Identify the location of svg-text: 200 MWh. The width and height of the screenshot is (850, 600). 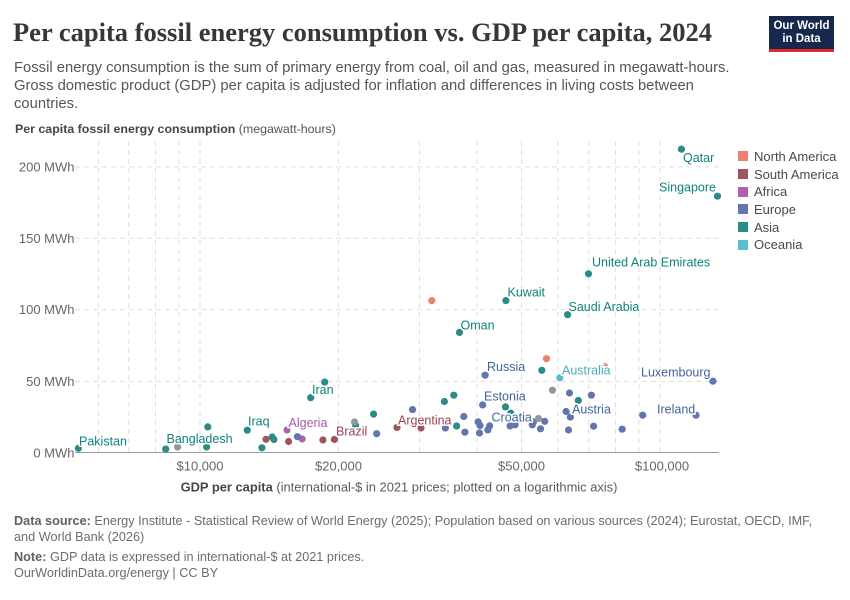
(47, 166).